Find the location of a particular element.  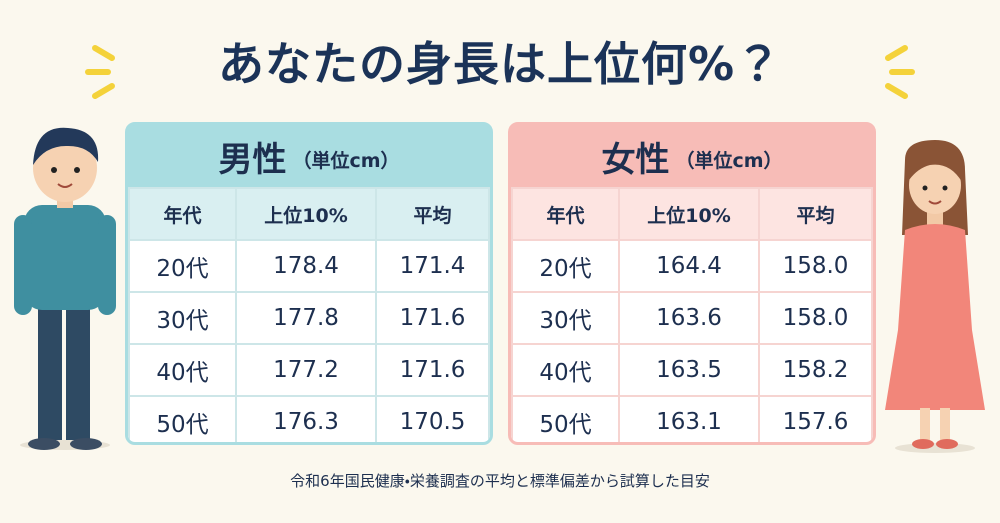

data-cell: 163.1 is located at coordinates (689, 418).